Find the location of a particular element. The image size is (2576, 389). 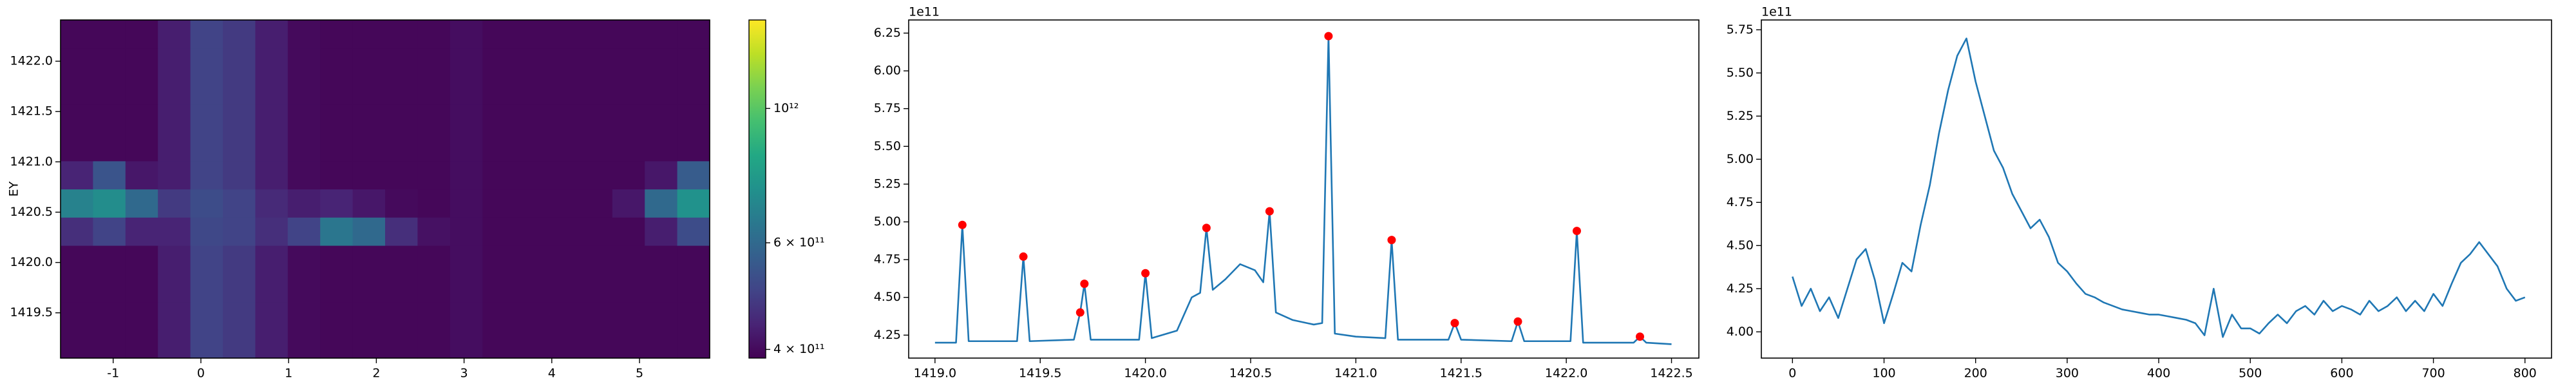

x-tick-label: 3 is located at coordinates (464, 374).